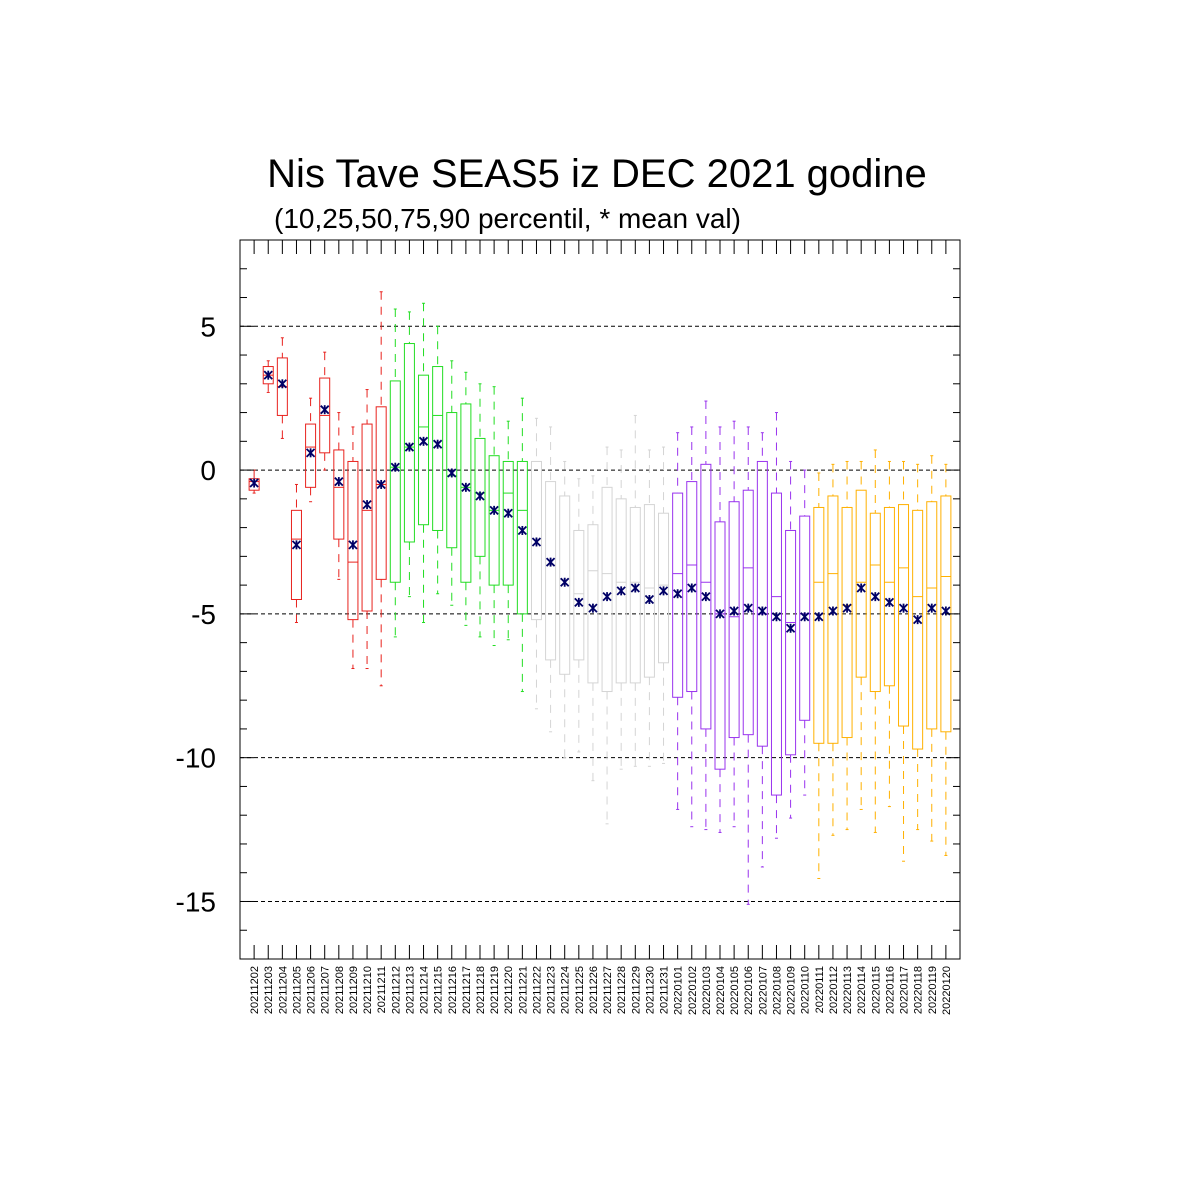  Describe the element at coordinates (523, 990) in the screenshot. I see `x-tick-label-19: 20211221` at that location.